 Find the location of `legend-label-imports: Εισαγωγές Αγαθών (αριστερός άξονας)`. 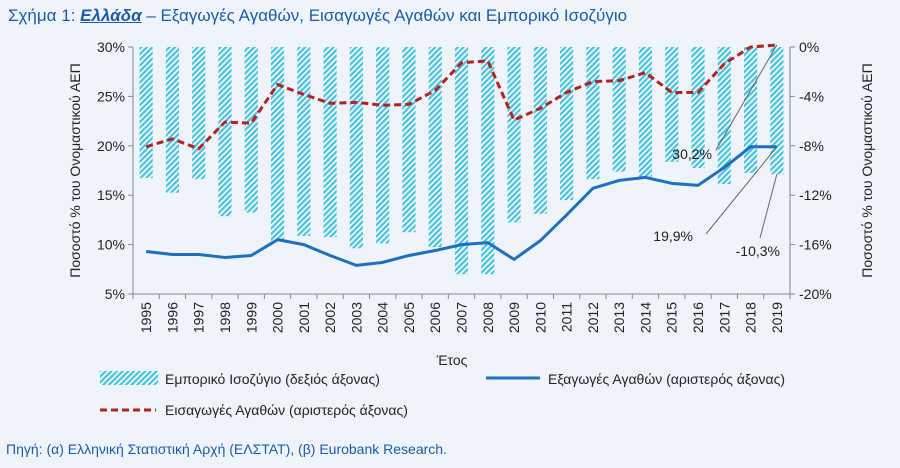

legend-label-imports: Εισαγωγές Αγαθών (αριστερός άξονας) is located at coordinates (286, 410).